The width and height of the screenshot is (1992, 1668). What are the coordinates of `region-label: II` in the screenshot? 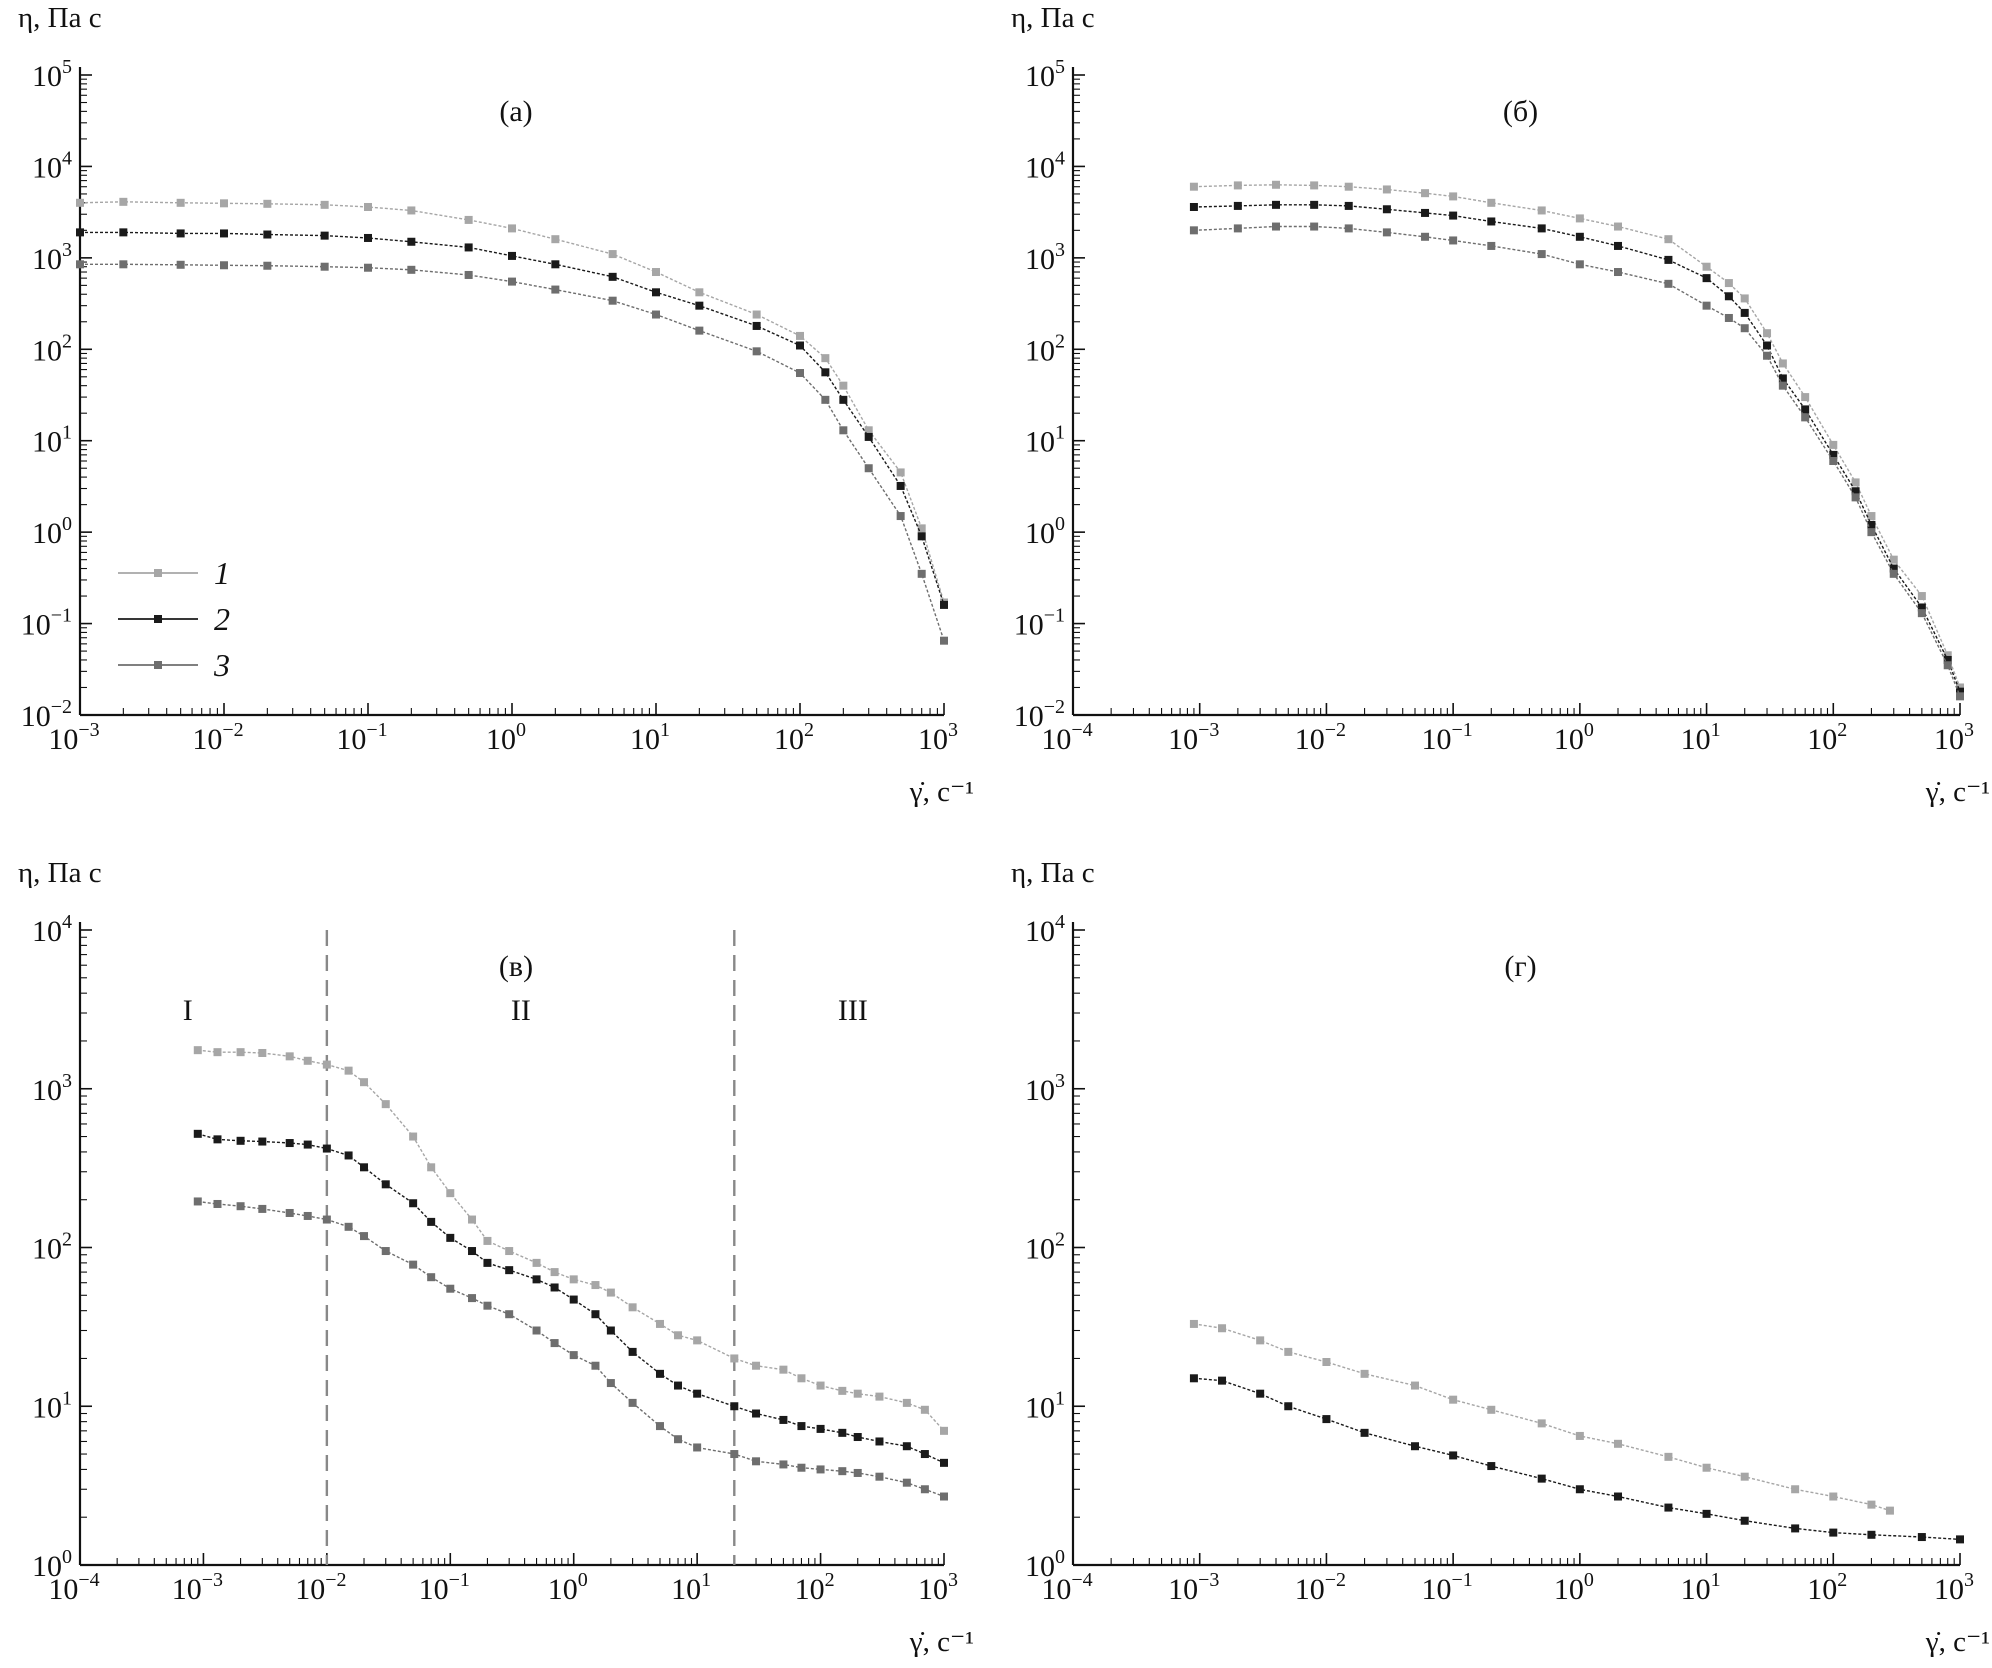 It's located at (521, 1010).